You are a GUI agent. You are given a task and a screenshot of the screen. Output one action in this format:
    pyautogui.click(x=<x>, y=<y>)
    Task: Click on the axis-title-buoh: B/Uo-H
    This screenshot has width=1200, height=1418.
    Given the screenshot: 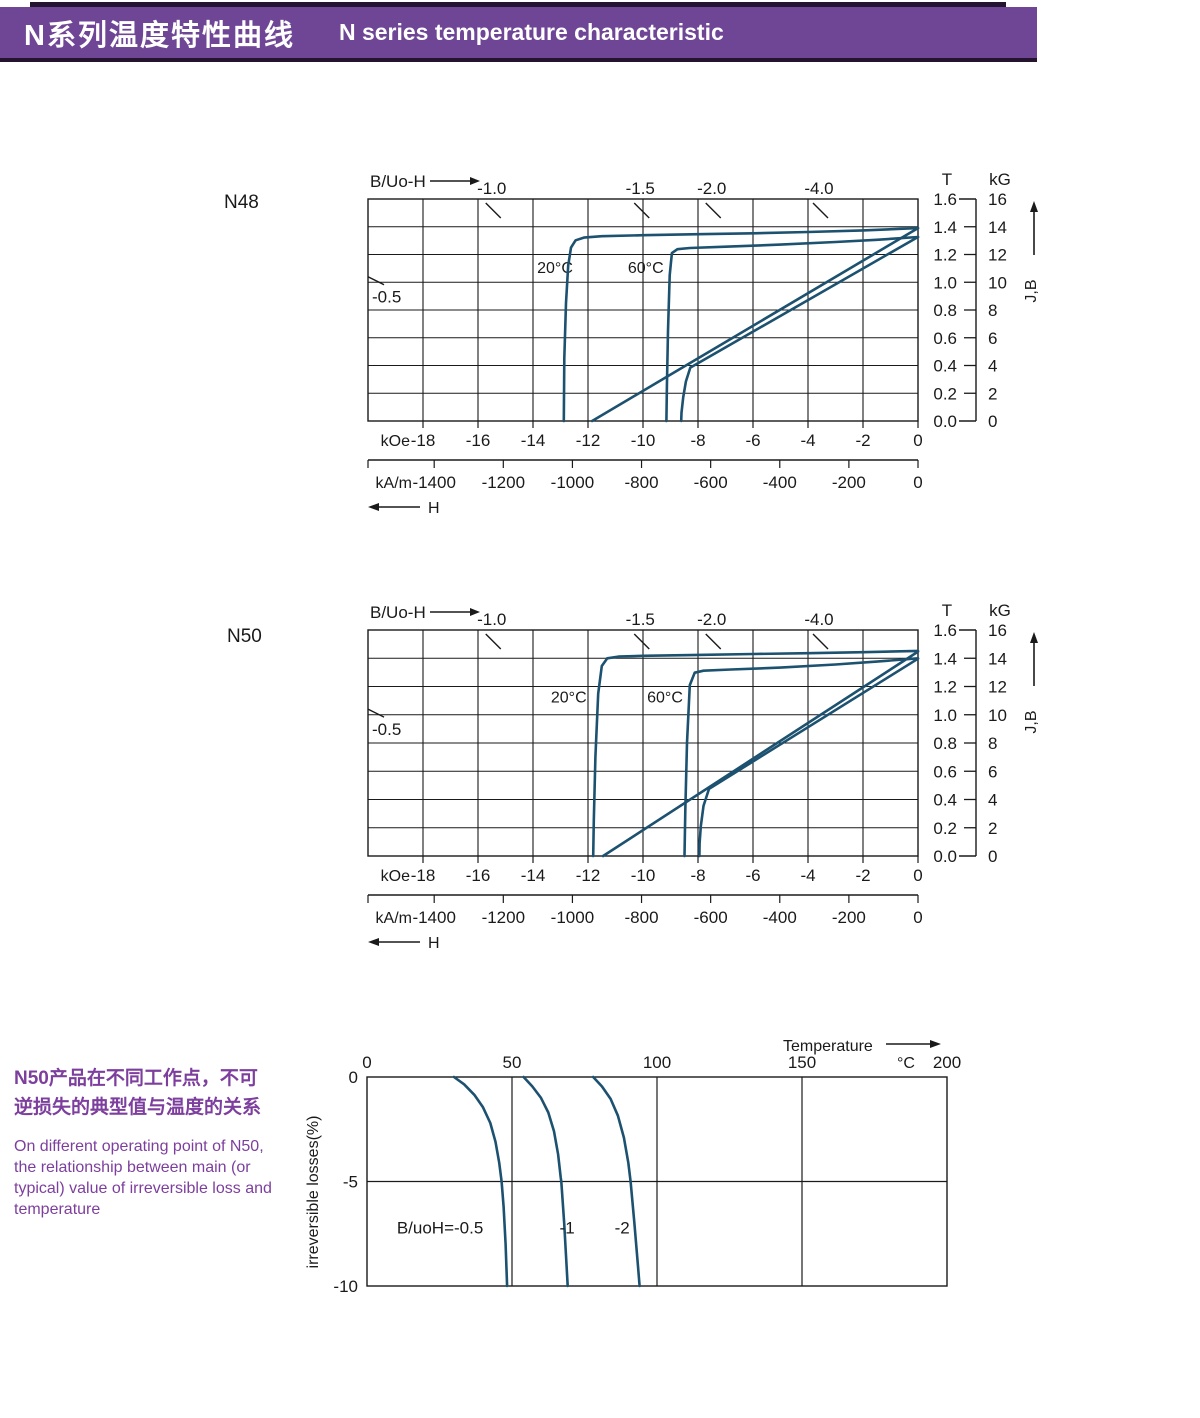 What is the action you would take?
    pyautogui.click(x=398, y=612)
    